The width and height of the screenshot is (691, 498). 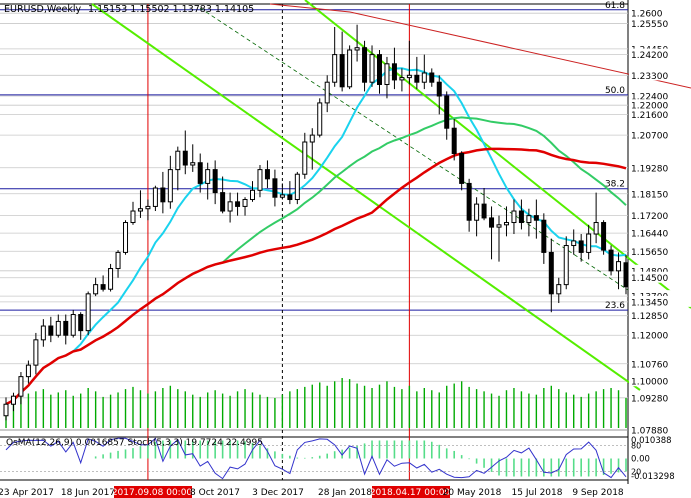 I want to click on ind-scale-bottom: -0.013298, so click(x=653, y=477).